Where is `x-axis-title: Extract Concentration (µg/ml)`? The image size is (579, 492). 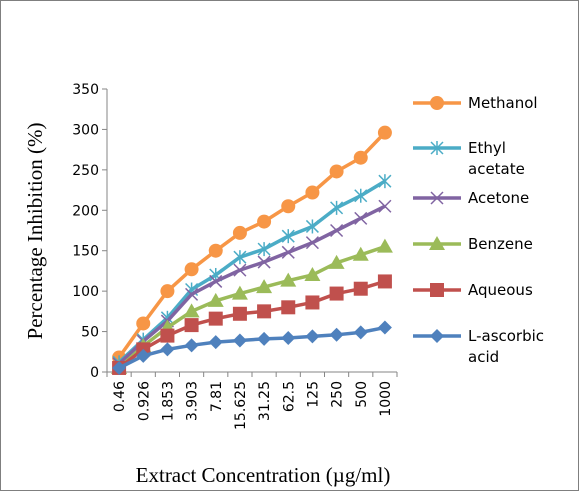
x-axis-title: Extract Concentration (µg/ml) is located at coordinates (263, 475).